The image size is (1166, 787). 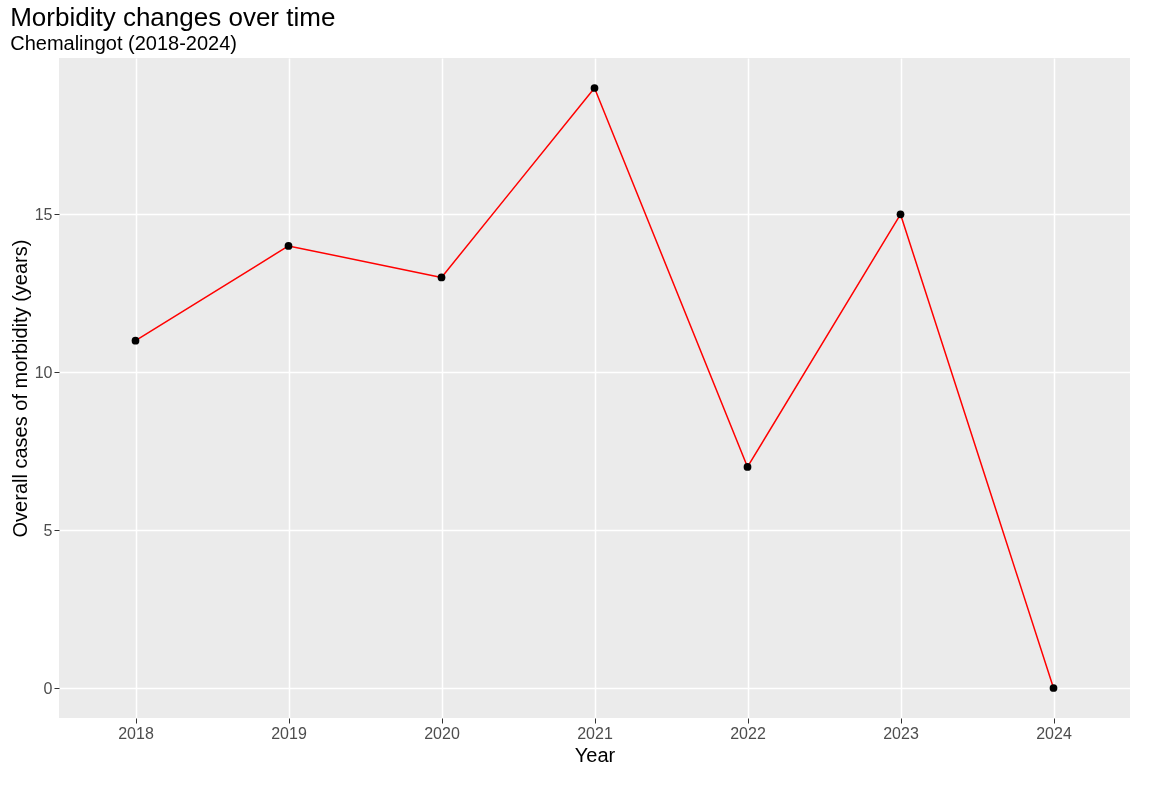 What do you see at coordinates (136, 733) in the screenshot?
I see `x-tick-label: 2018` at bounding box center [136, 733].